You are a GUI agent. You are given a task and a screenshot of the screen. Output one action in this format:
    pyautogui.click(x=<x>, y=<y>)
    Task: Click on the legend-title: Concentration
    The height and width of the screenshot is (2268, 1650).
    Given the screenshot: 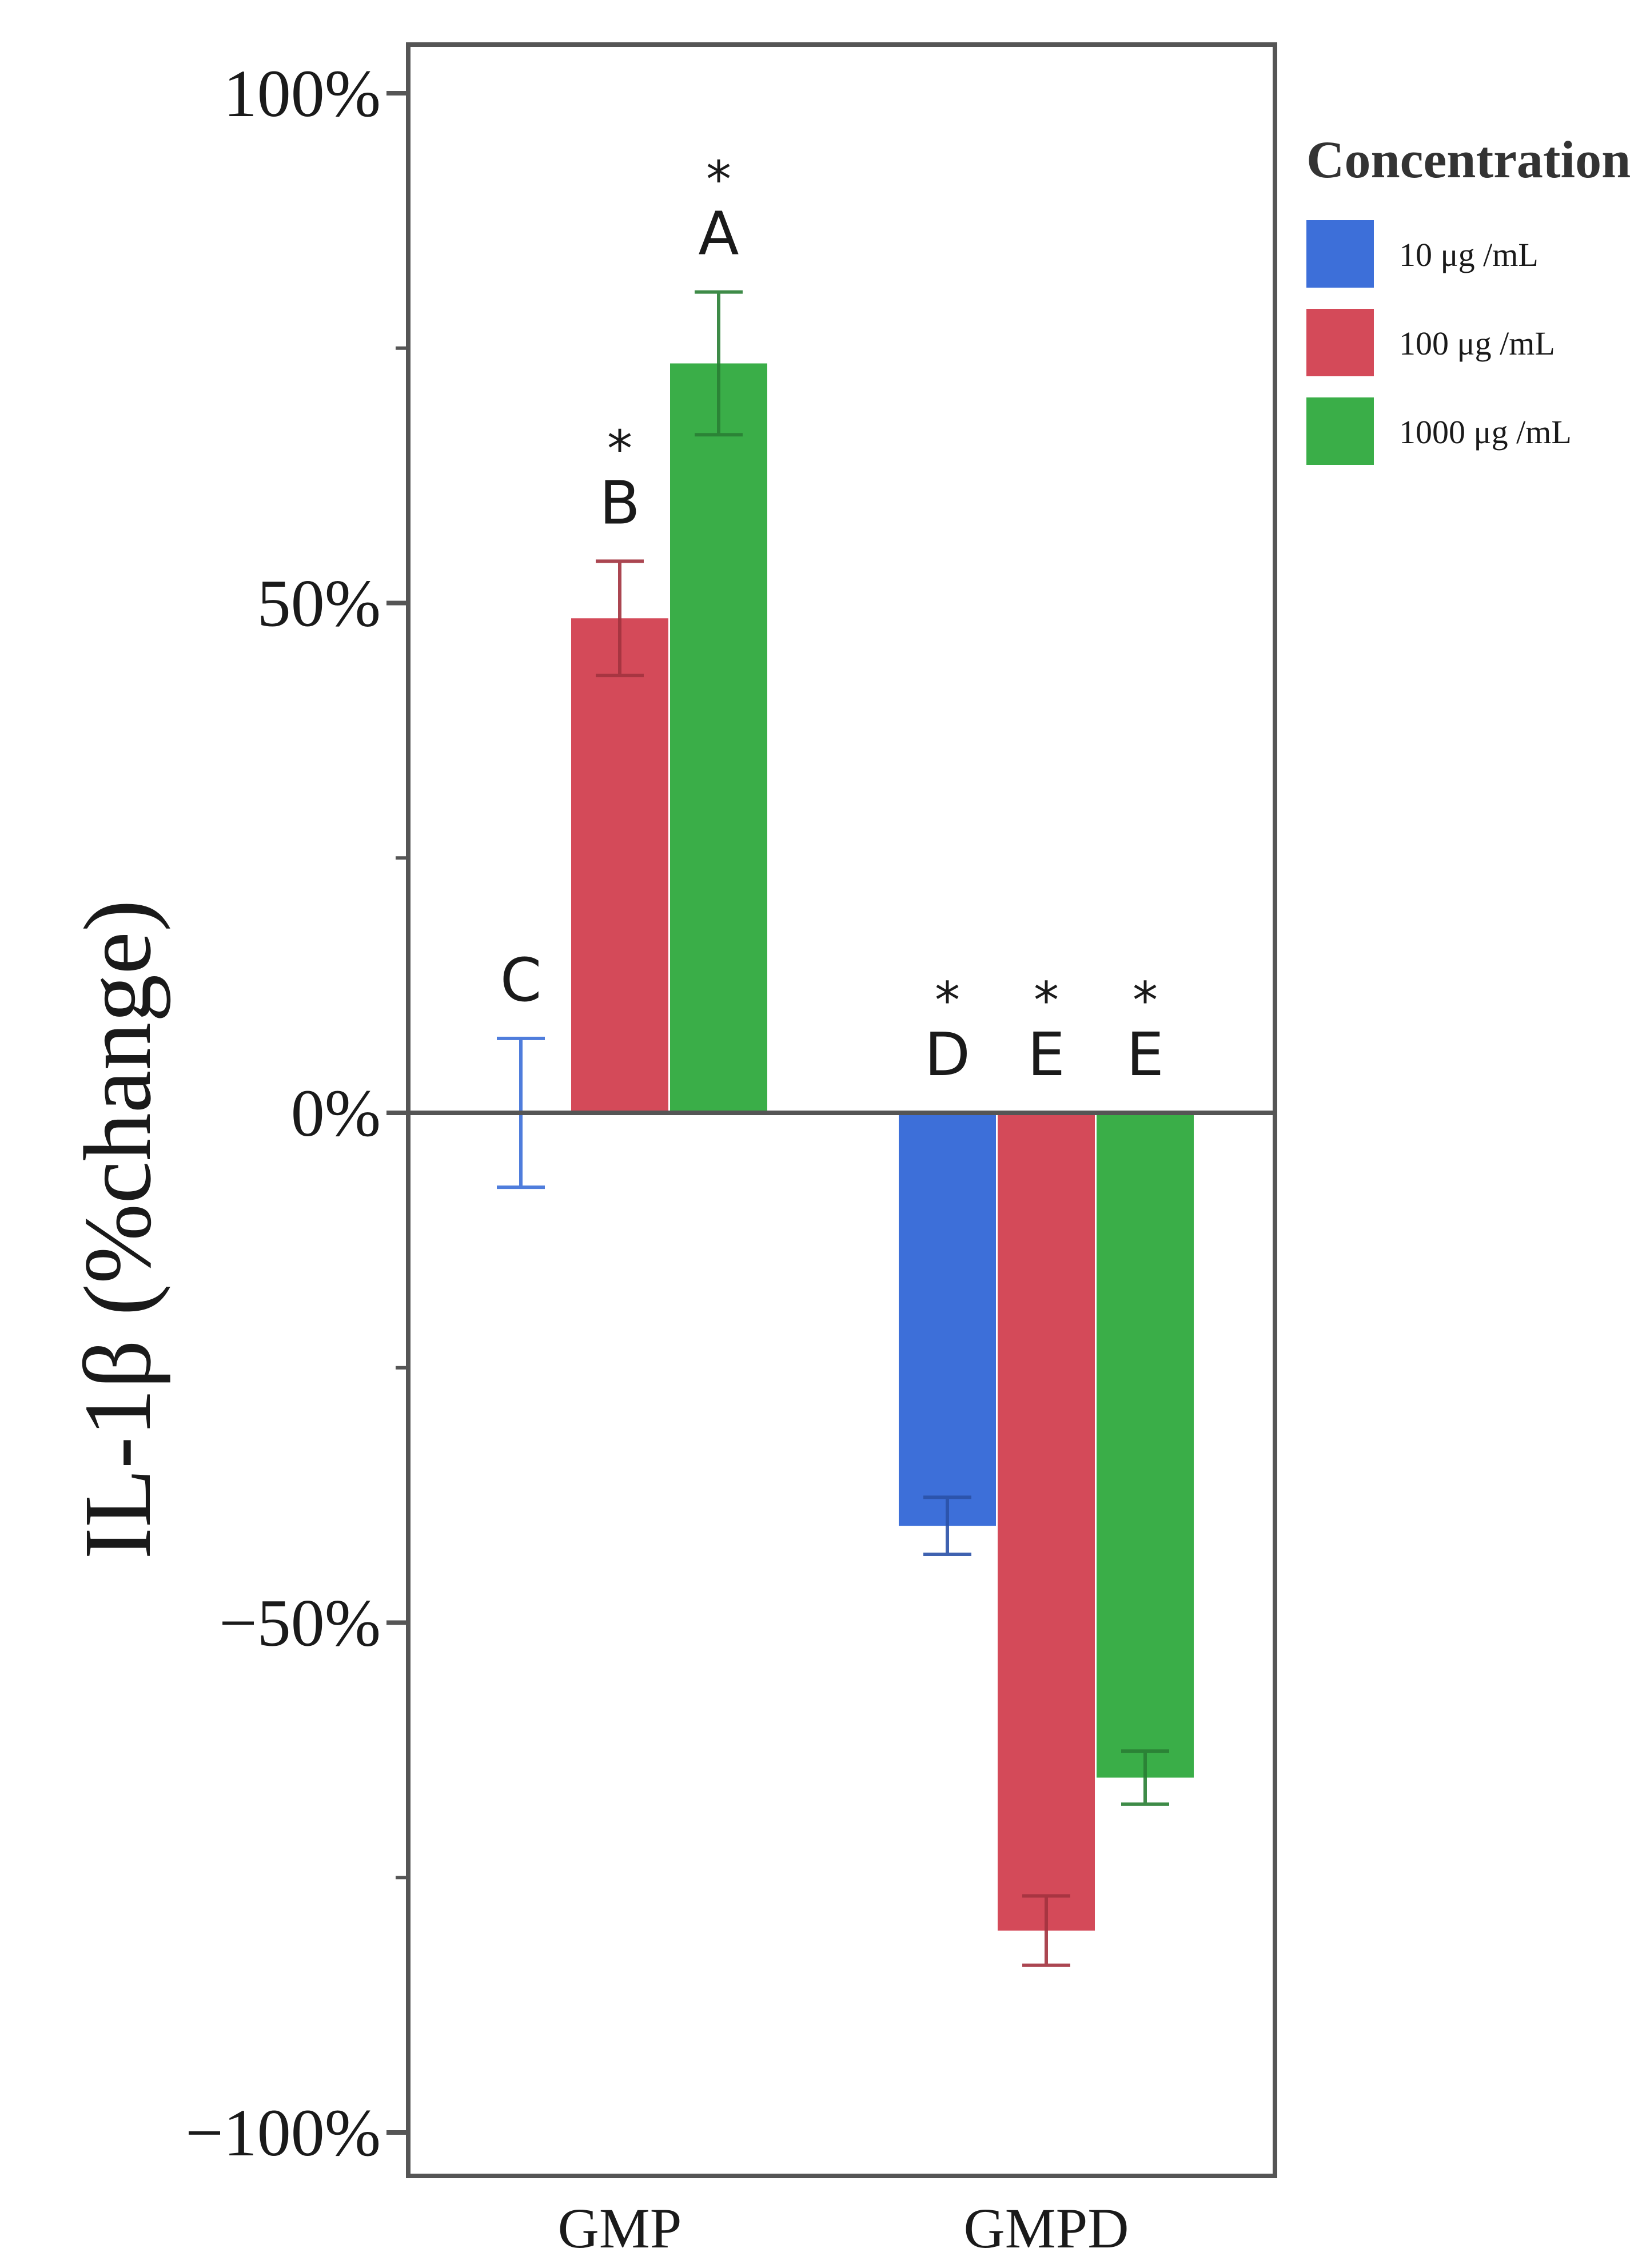 What is the action you would take?
    pyautogui.click(x=1468, y=159)
    